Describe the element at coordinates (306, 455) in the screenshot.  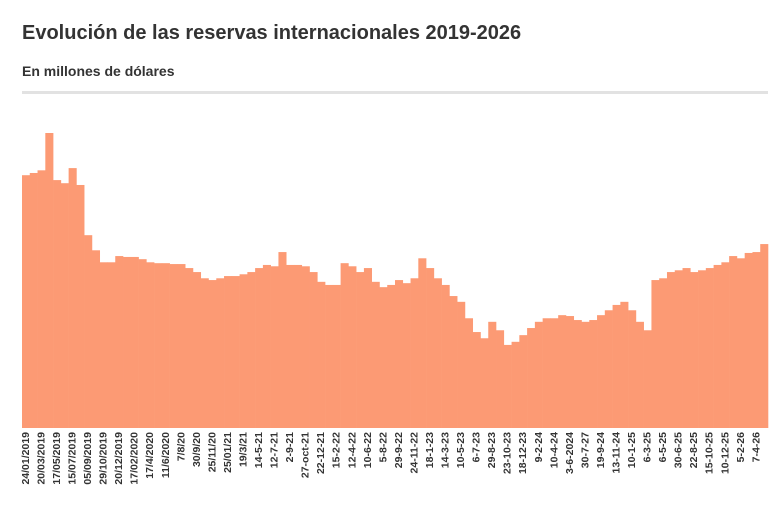
I see `x-tick-label: 27-oct-21` at that location.